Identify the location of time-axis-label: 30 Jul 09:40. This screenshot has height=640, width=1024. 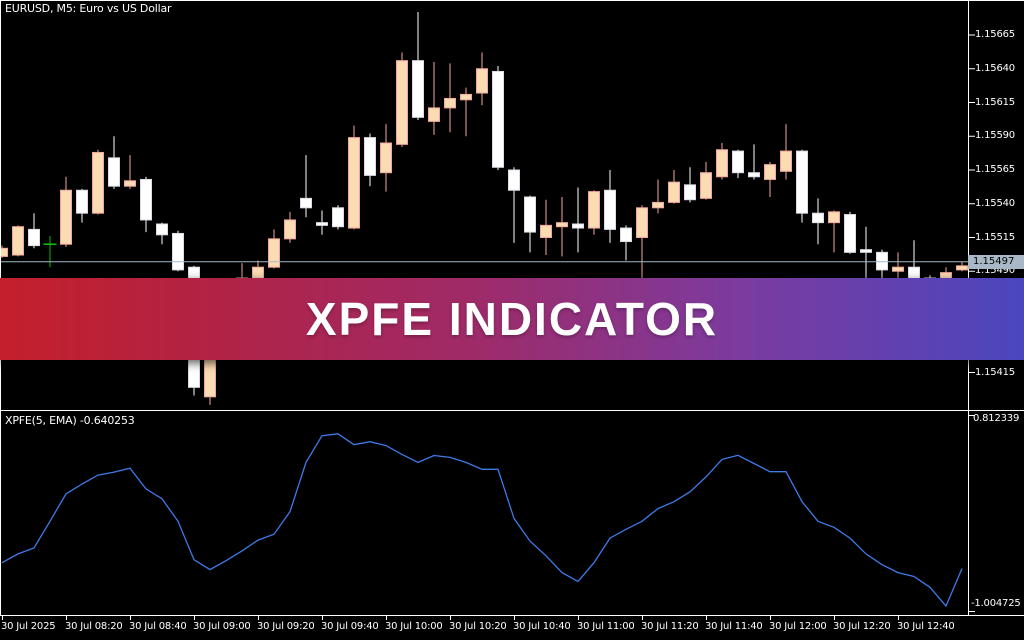
(350, 626).